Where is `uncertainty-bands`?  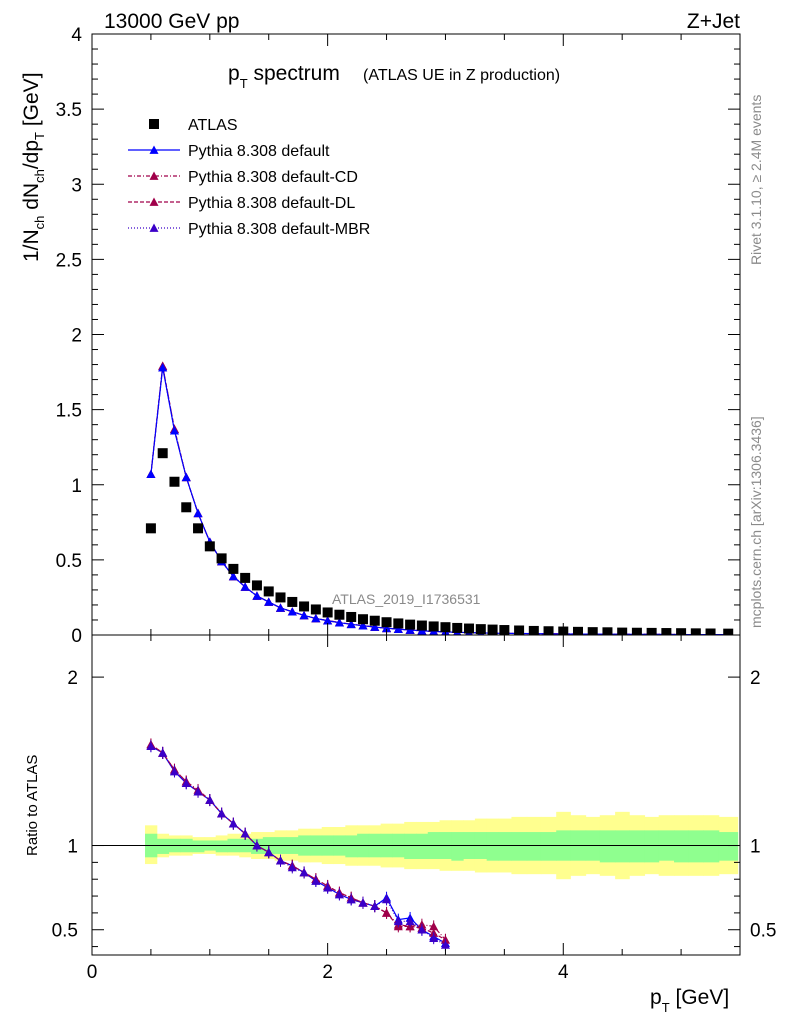 uncertainty-bands is located at coordinates (416, 845).